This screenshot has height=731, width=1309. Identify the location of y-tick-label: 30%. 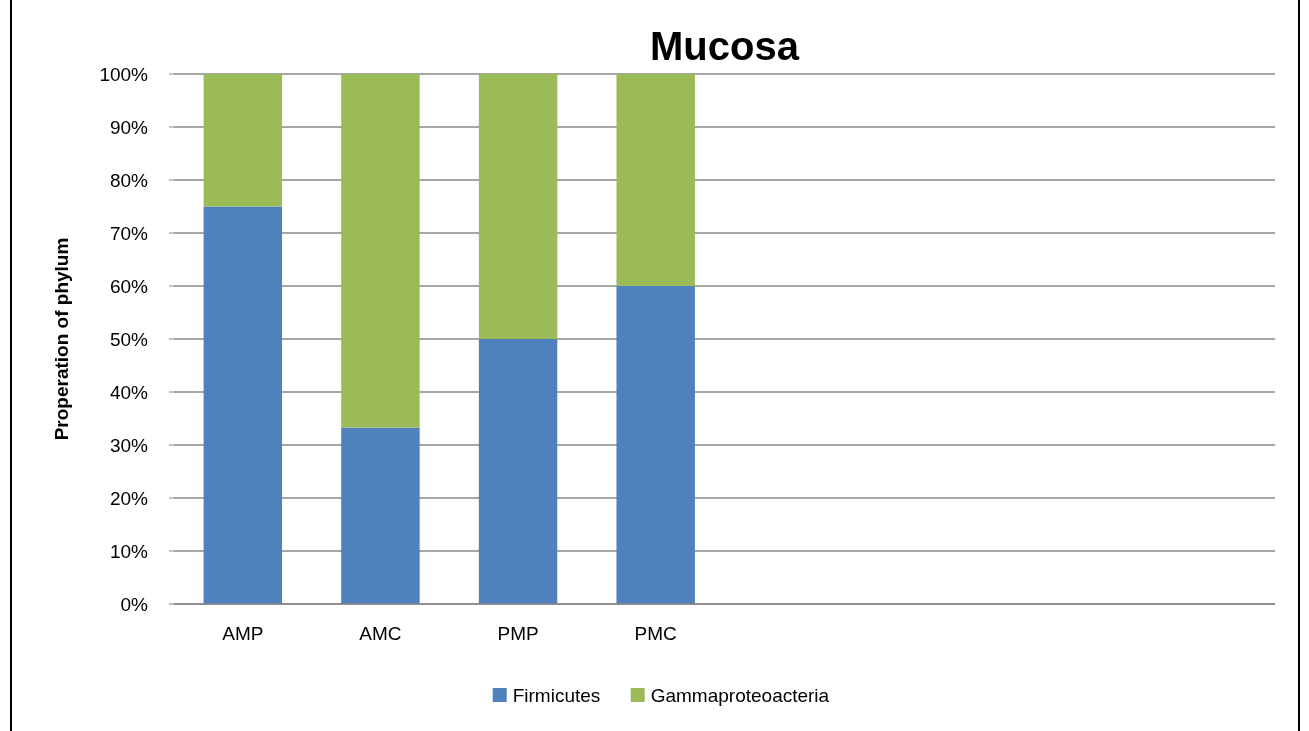
(129, 445).